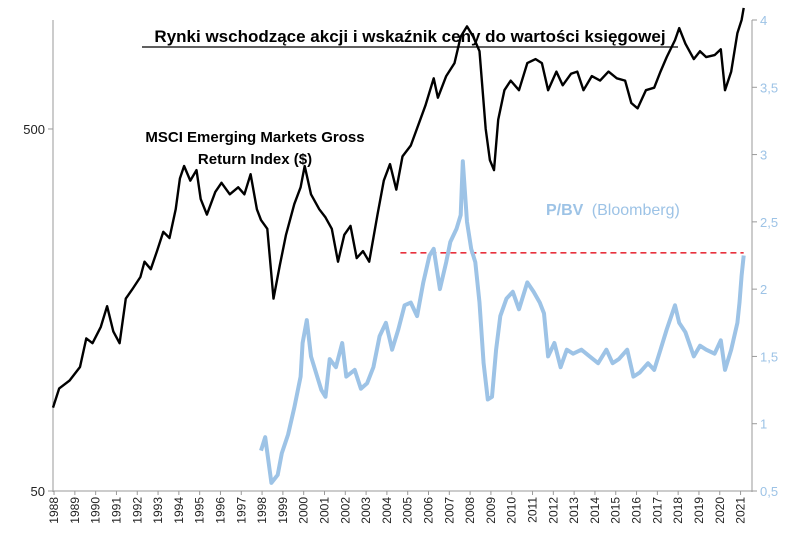  What do you see at coordinates (116, 510) in the screenshot?
I see `x-tick-label: 1991` at bounding box center [116, 510].